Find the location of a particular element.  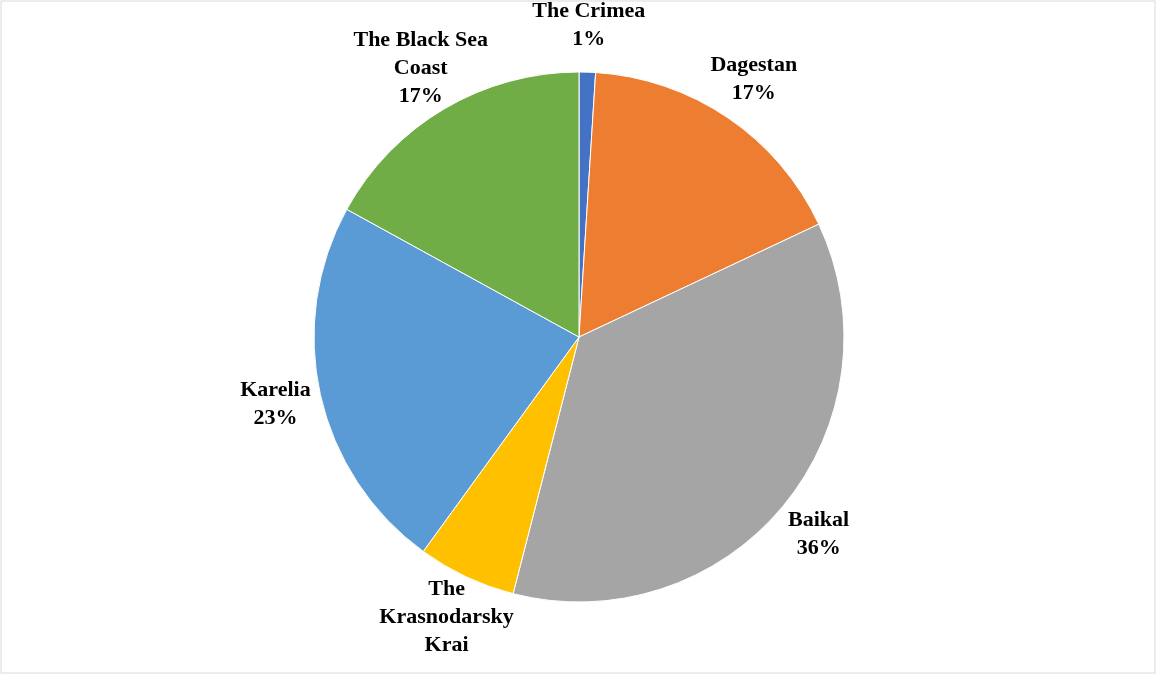

slice-label: Karelia is located at coordinates (275, 388).